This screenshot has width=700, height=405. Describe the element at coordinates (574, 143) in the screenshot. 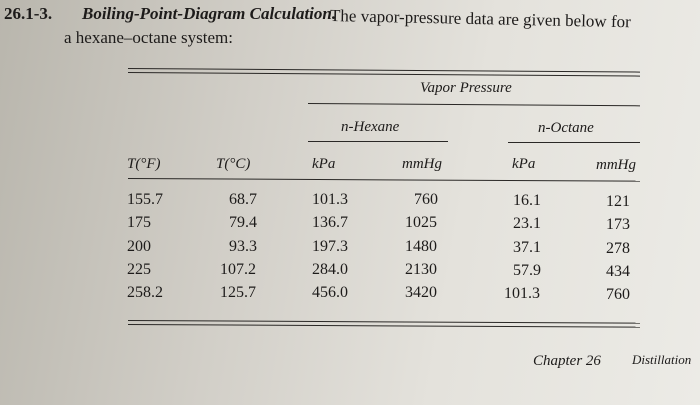

I see `octane-rule` at that location.